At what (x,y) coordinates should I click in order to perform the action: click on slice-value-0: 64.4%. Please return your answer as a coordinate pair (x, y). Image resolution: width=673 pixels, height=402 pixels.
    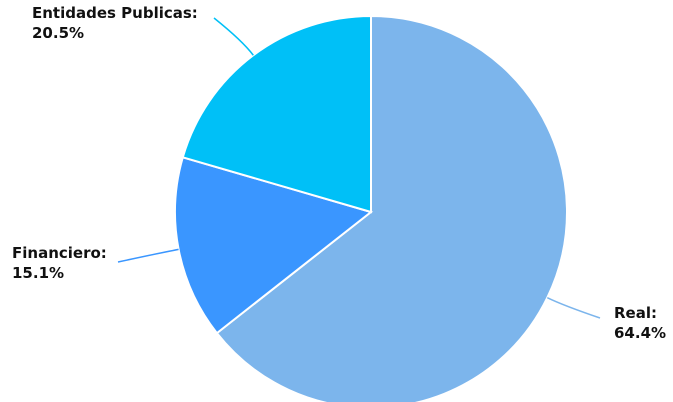
    Looking at the image, I should click on (640, 333).